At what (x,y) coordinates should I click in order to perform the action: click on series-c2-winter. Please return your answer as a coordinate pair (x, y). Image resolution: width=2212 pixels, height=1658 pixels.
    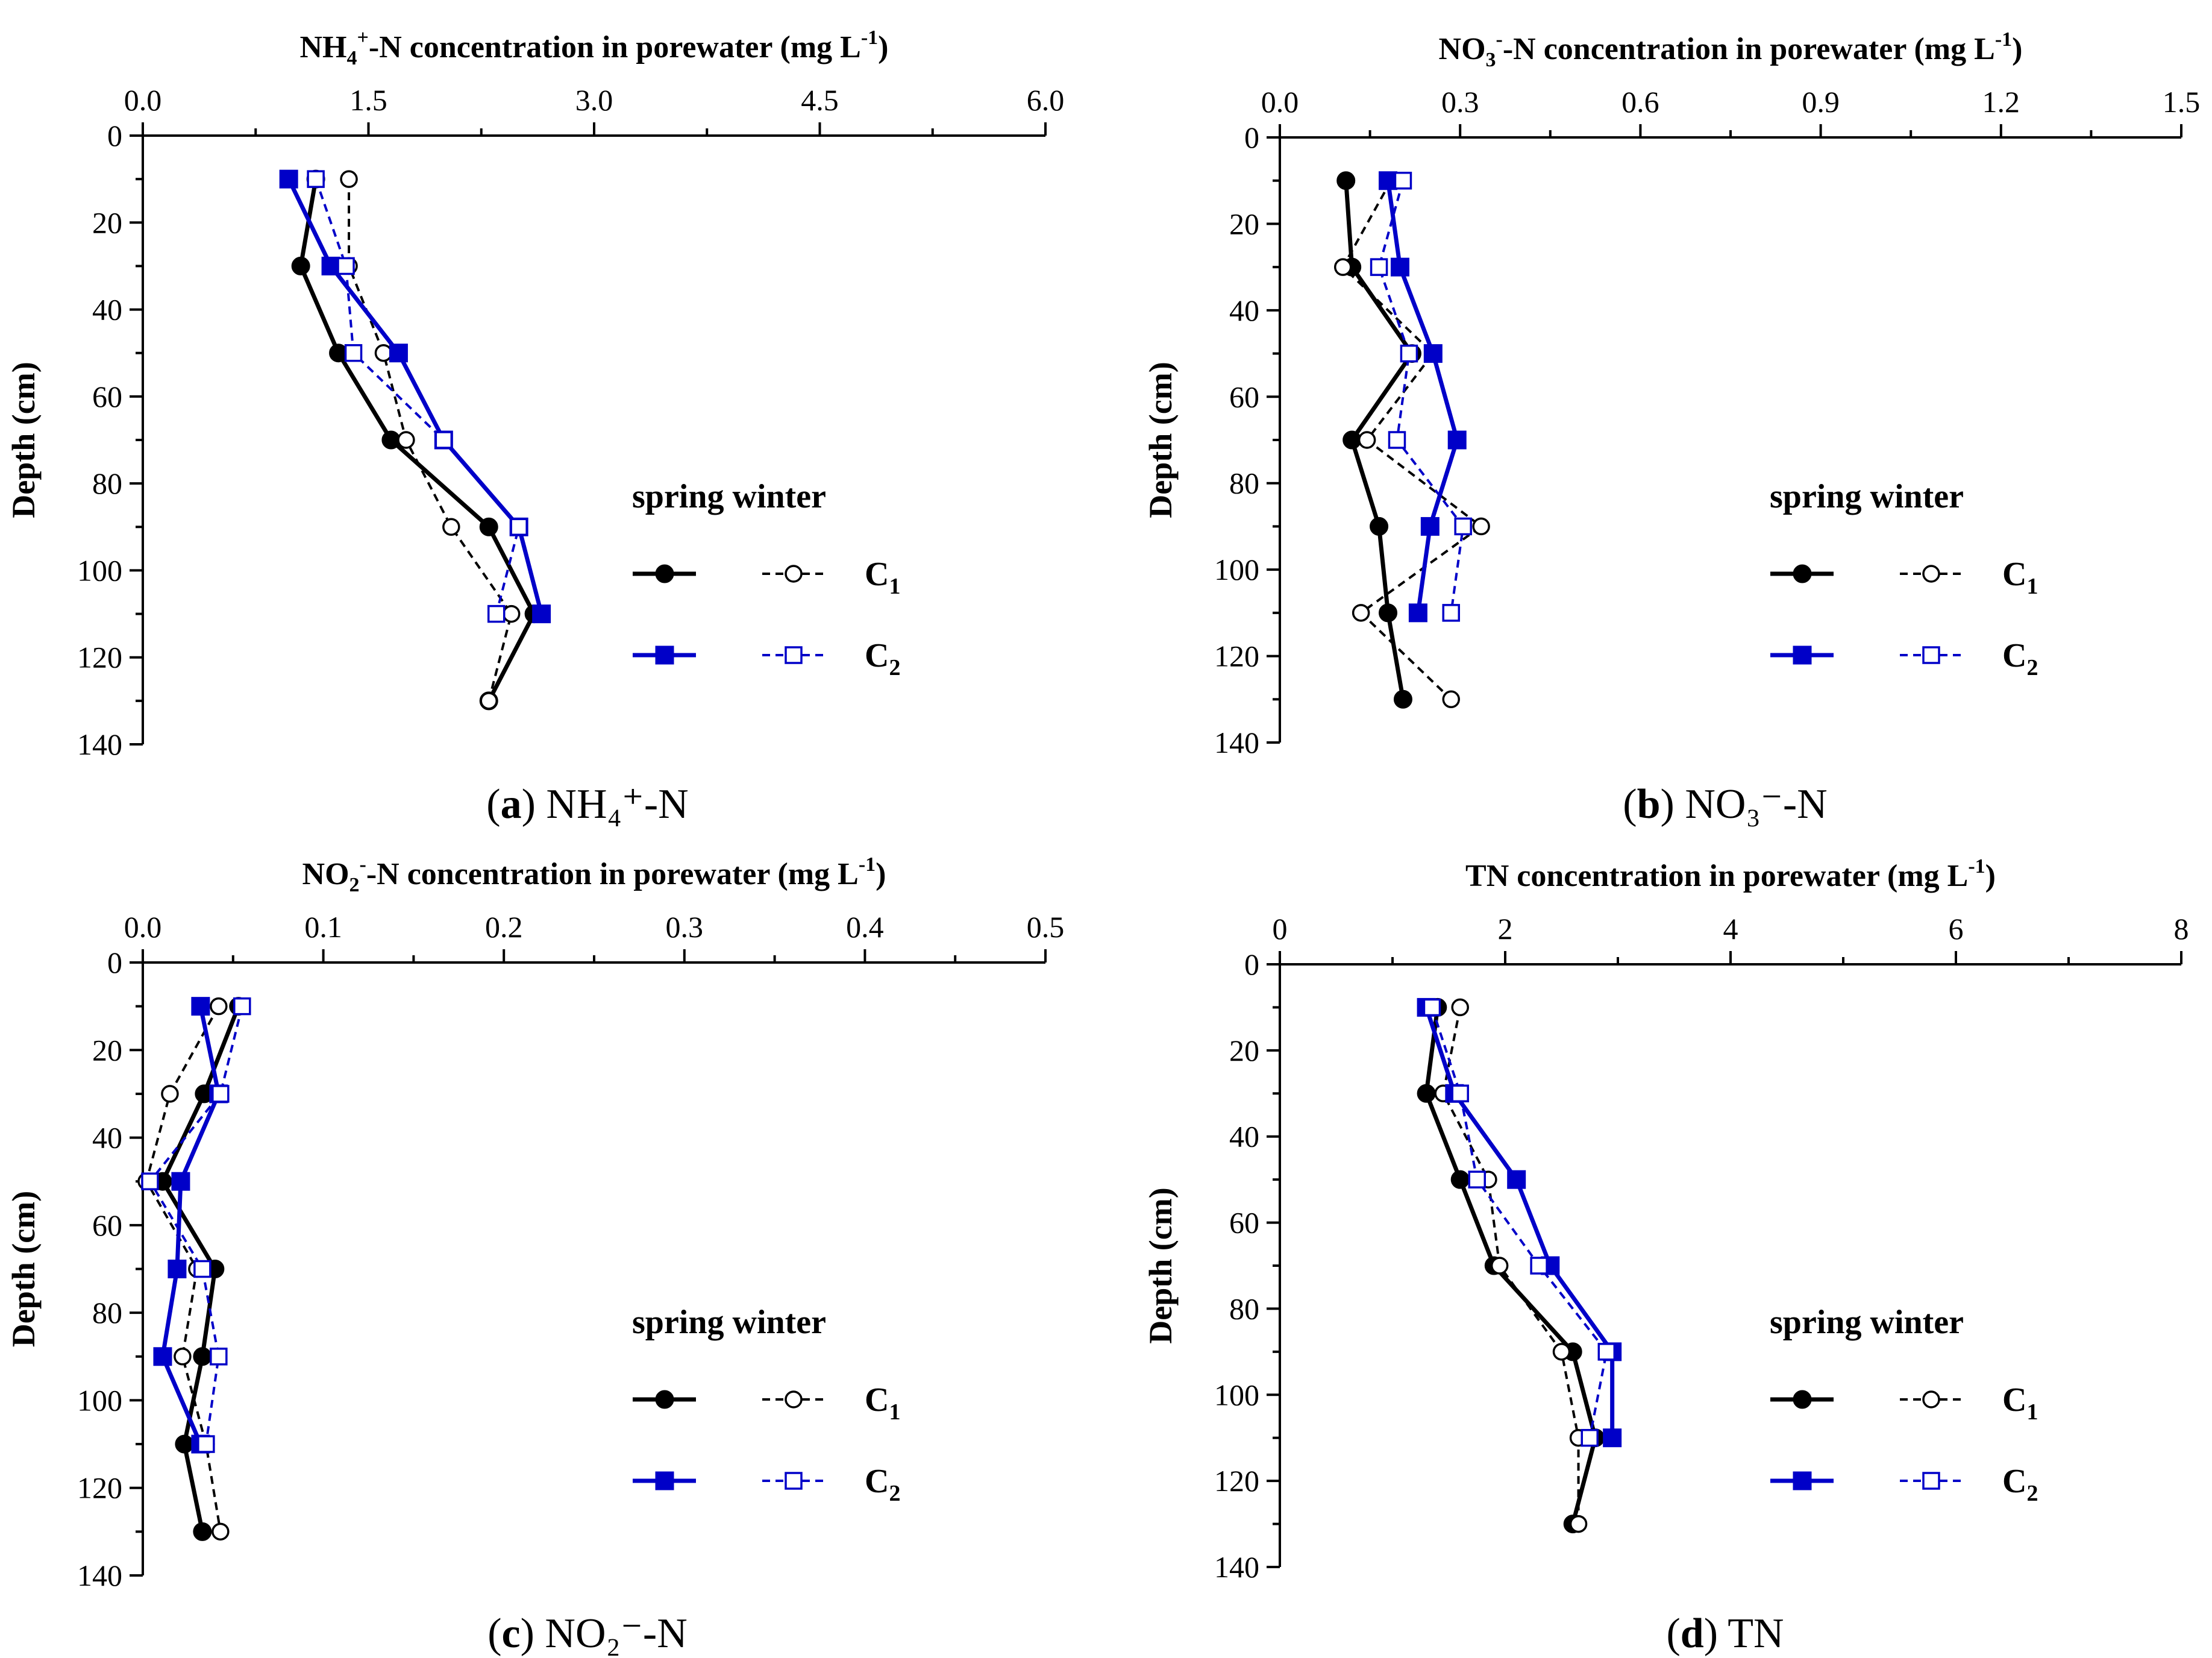
    Looking at the image, I should click on (1421, 396).